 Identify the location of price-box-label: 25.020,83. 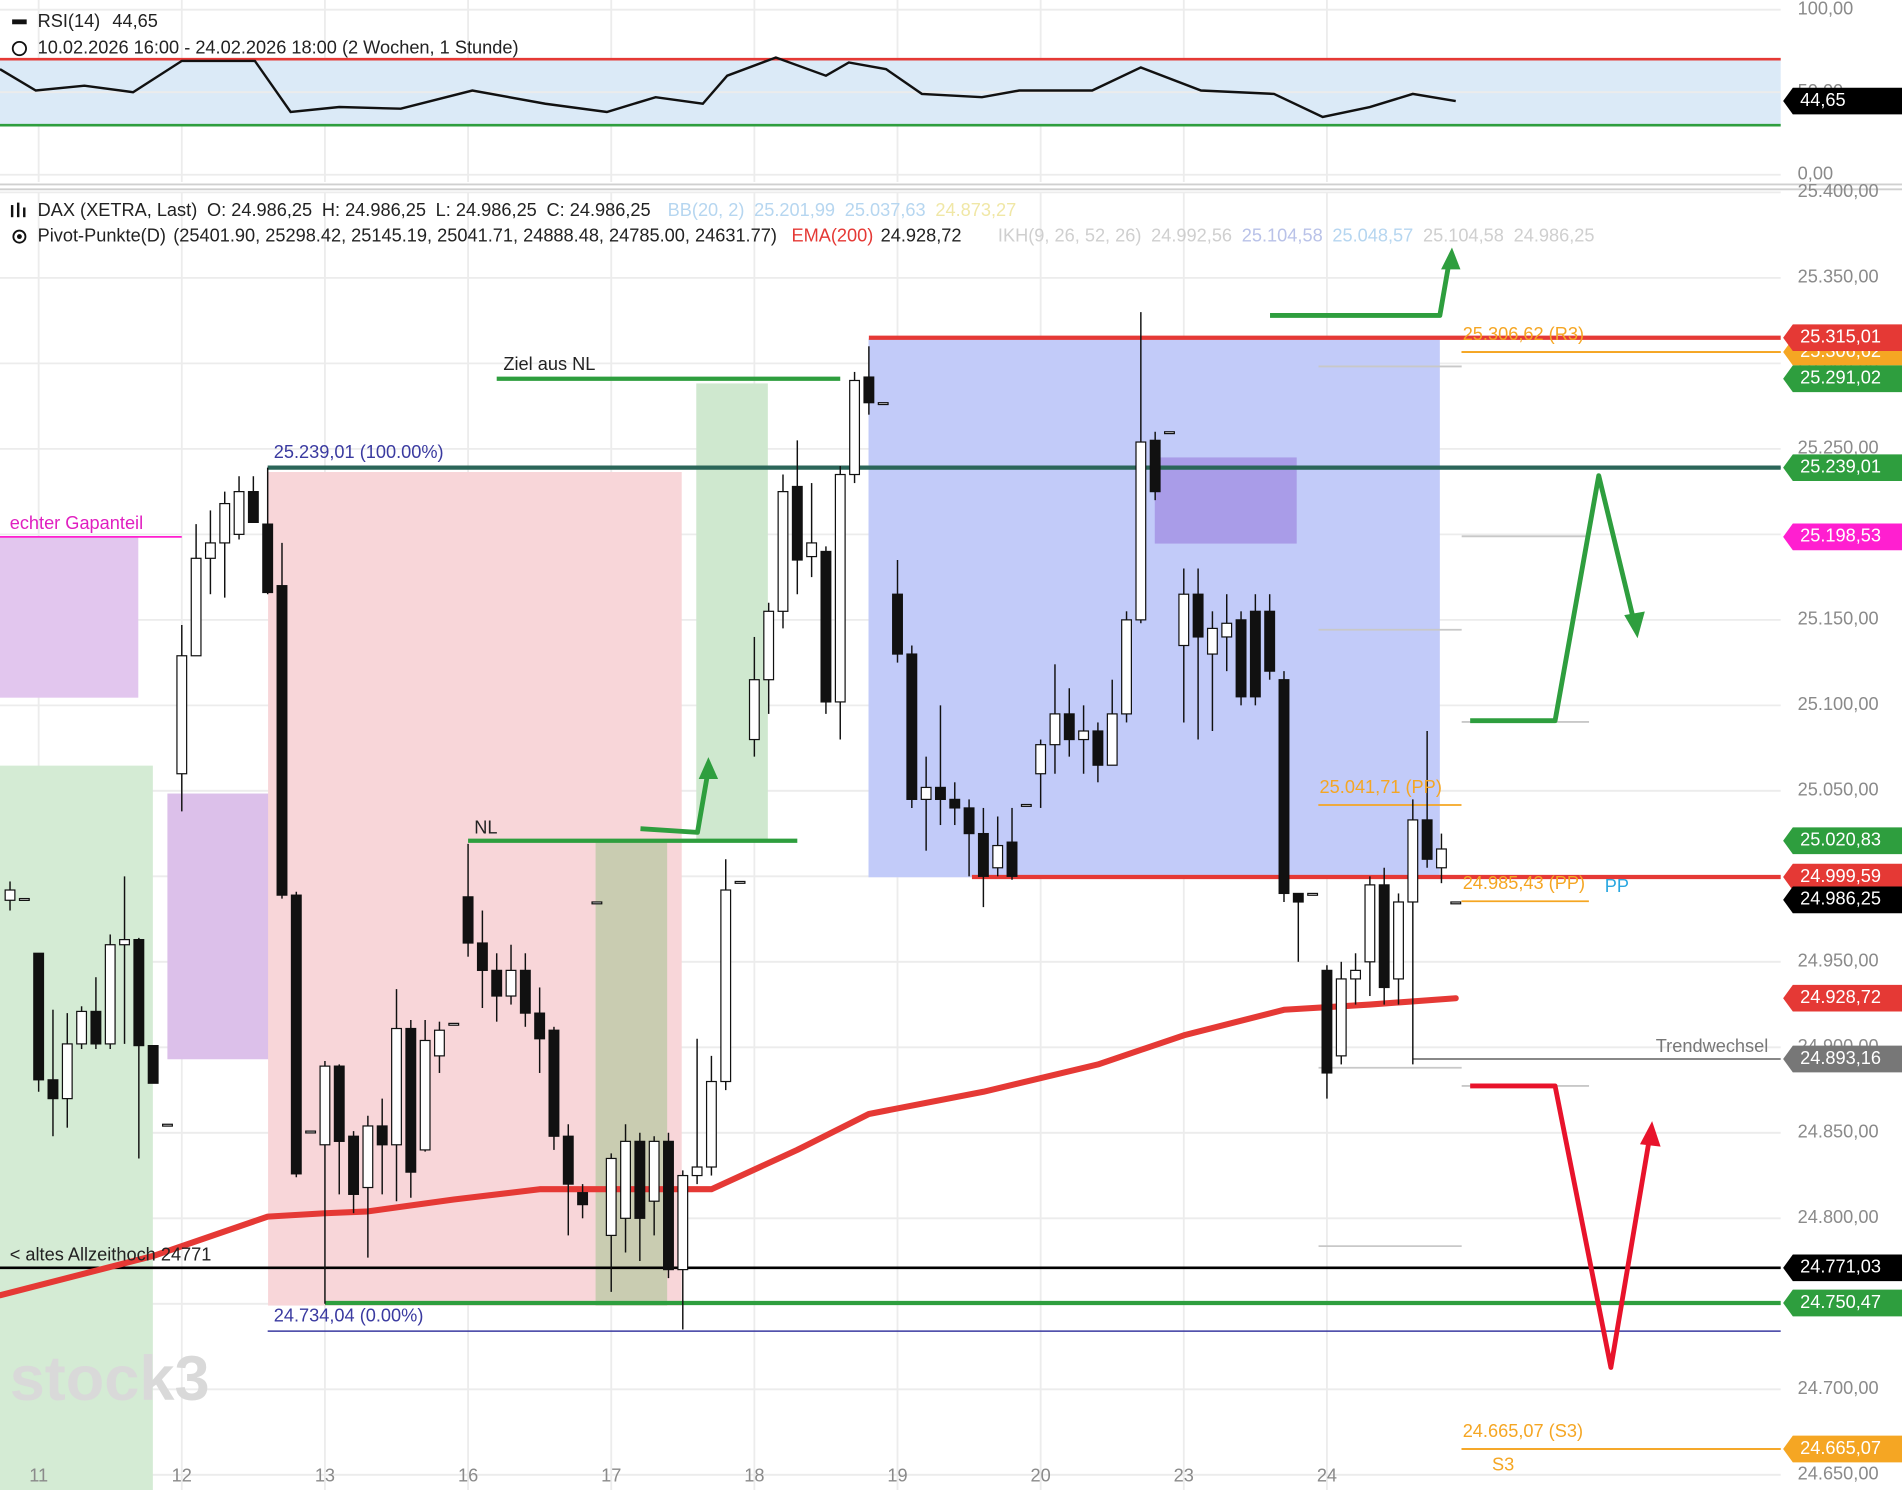
(1840, 840).